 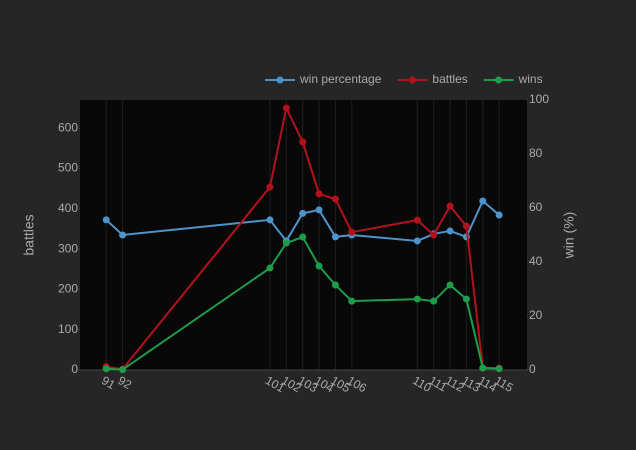 I want to click on legend-label: battles, so click(x=449, y=79).